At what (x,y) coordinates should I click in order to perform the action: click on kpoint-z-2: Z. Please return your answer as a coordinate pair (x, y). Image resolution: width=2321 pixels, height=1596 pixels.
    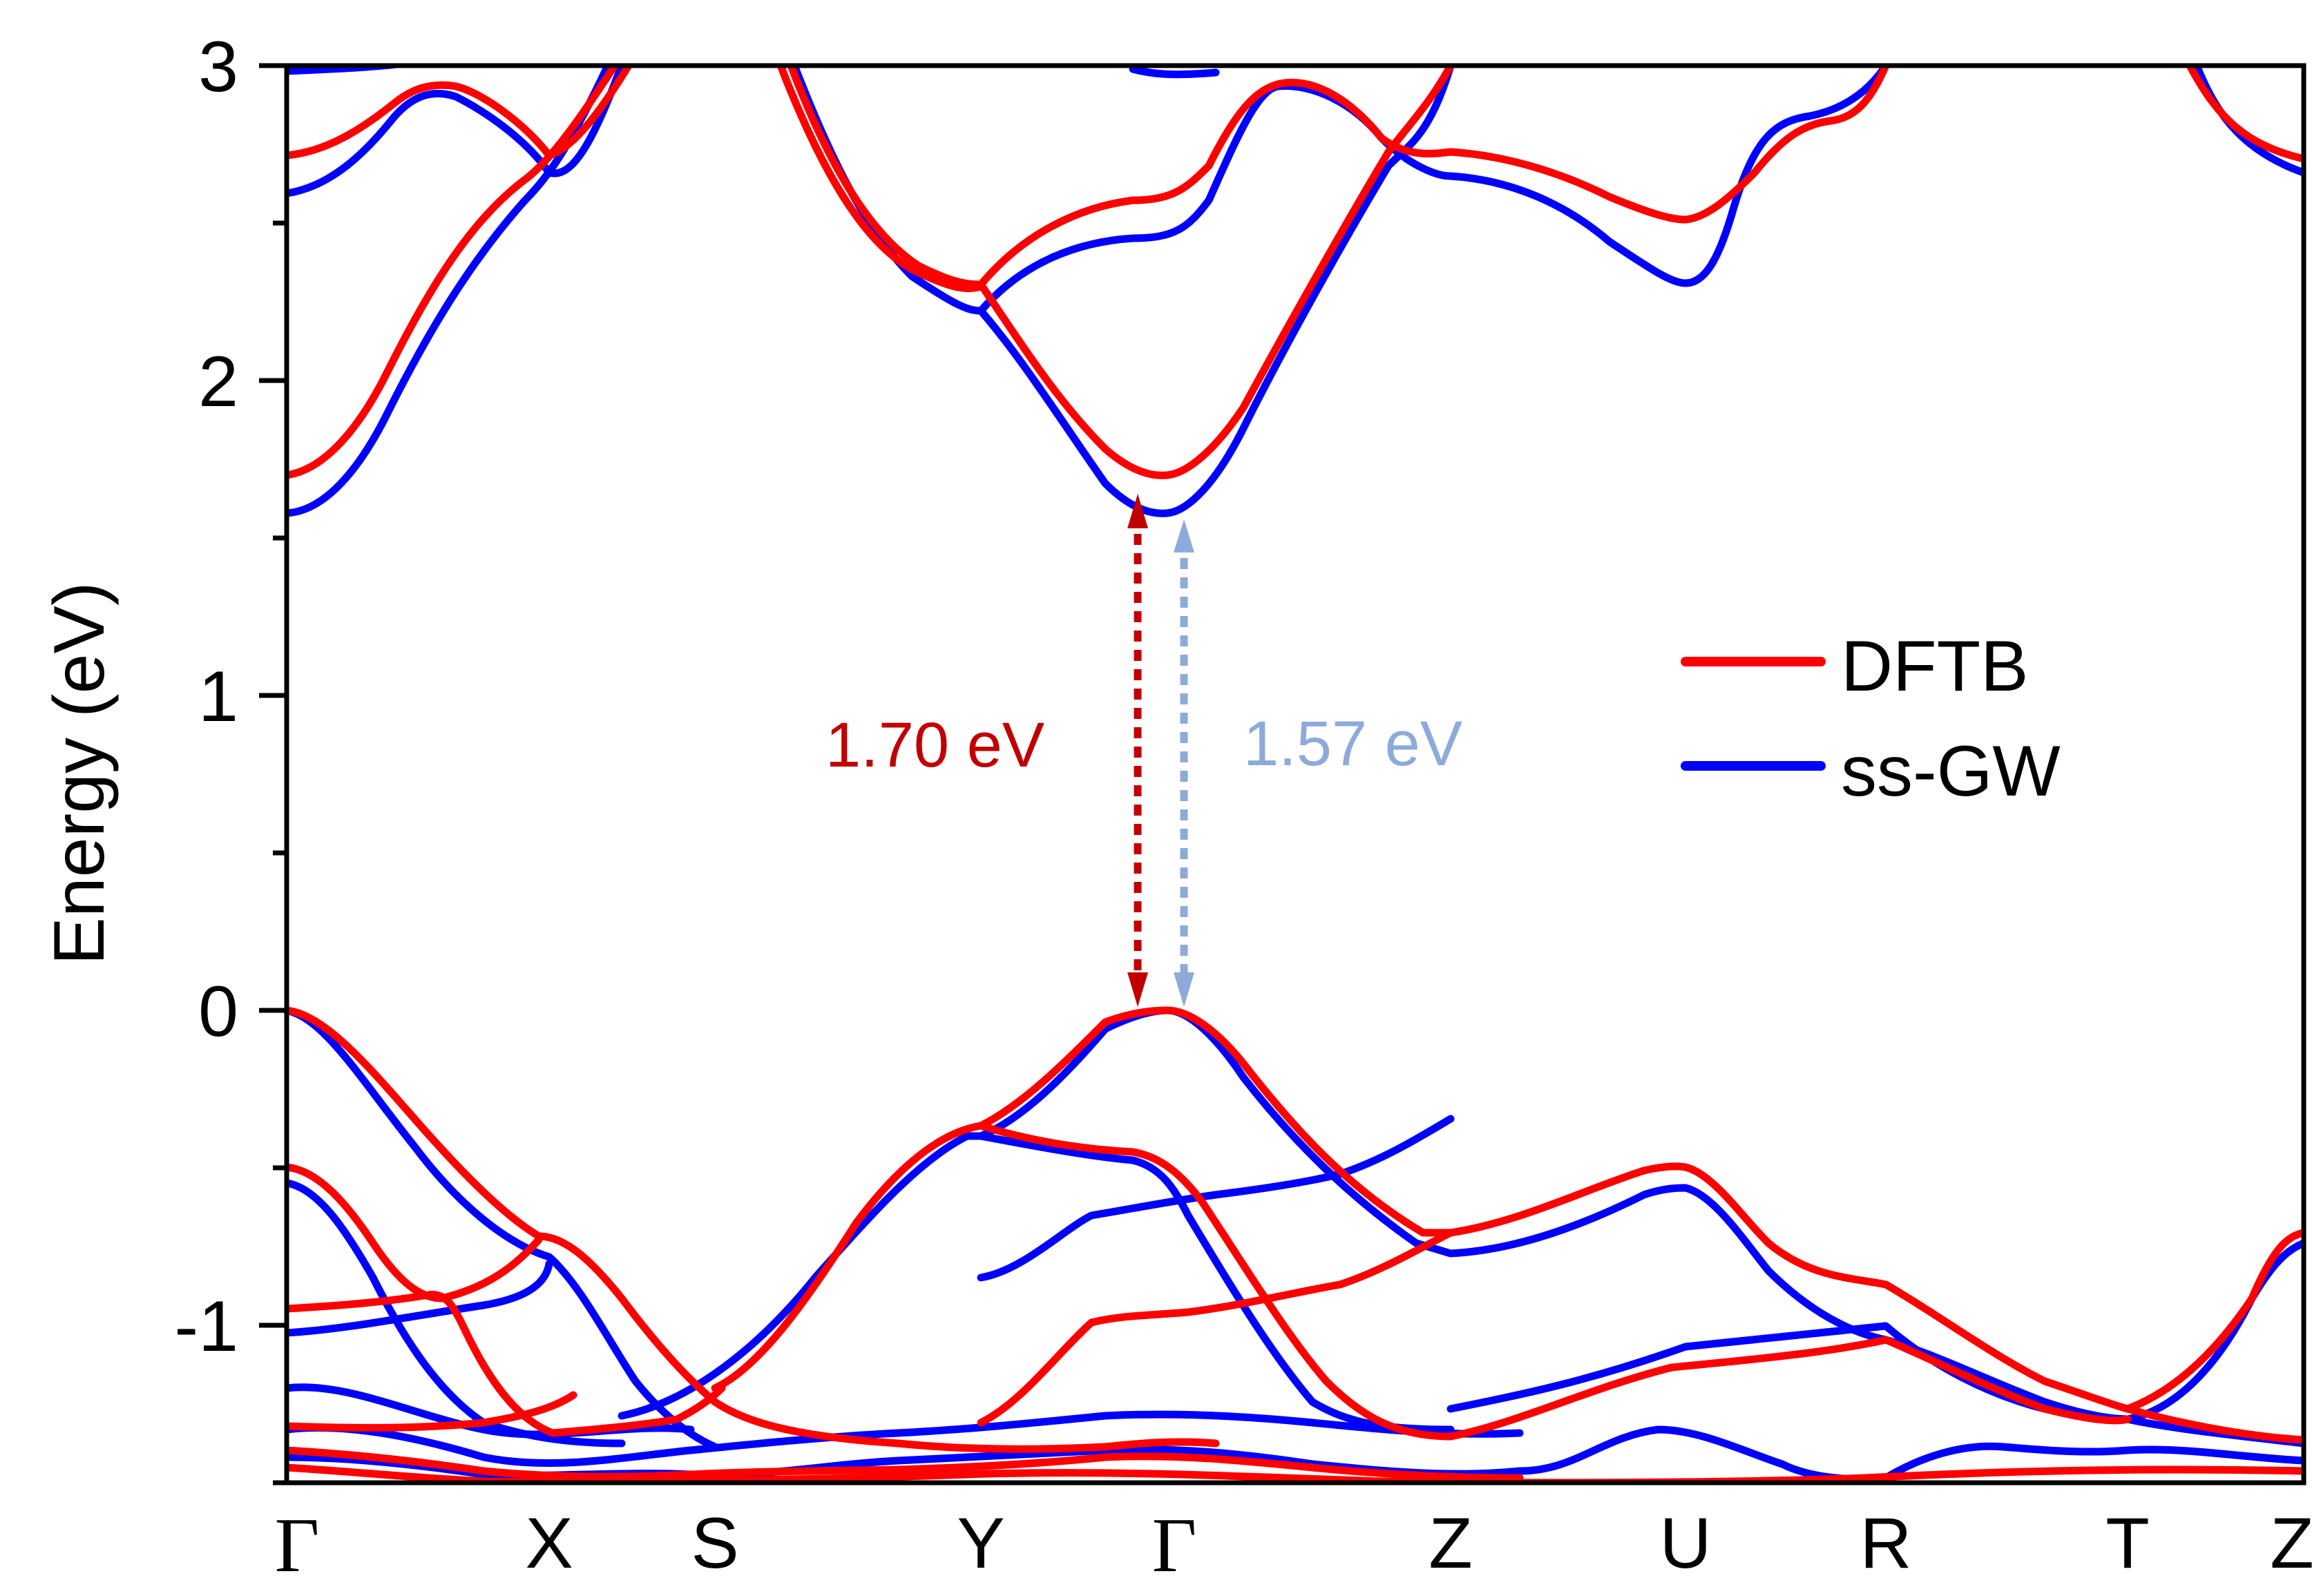
    Looking at the image, I should click on (2292, 1544).